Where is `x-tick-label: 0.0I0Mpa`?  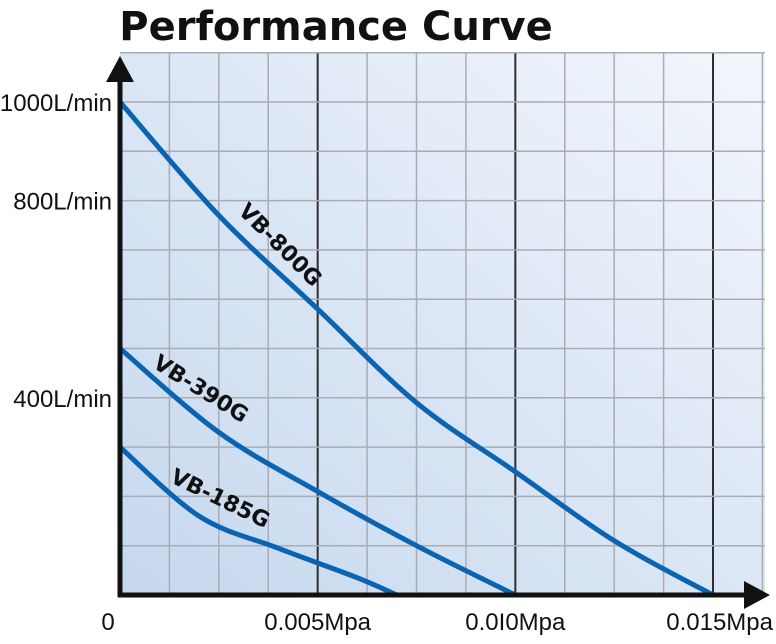
x-tick-label: 0.0I0Mpa is located at coordinates (515, 622).